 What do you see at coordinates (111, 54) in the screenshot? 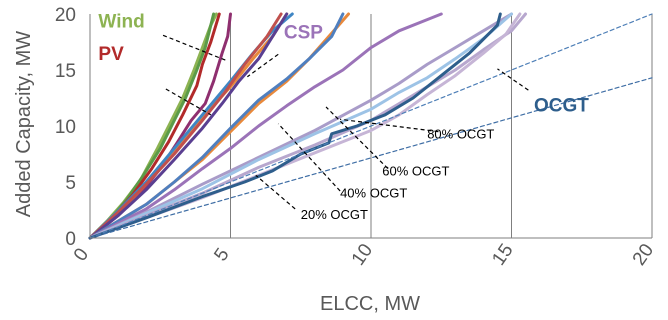
I see `annotation-label-pv: PV` at bounding box center [111, 54].